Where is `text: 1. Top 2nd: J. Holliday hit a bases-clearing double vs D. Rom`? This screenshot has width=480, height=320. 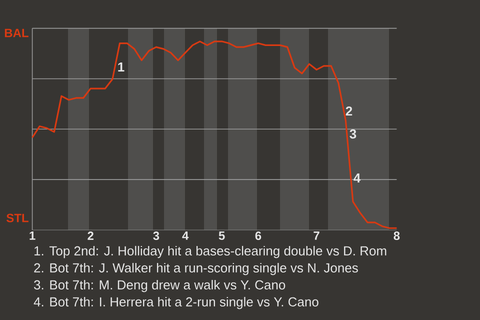
text: 1. Top 2nd: J. Holliday hit a bases-clearing double vs D. Rom is located at coordinates (210, 252).